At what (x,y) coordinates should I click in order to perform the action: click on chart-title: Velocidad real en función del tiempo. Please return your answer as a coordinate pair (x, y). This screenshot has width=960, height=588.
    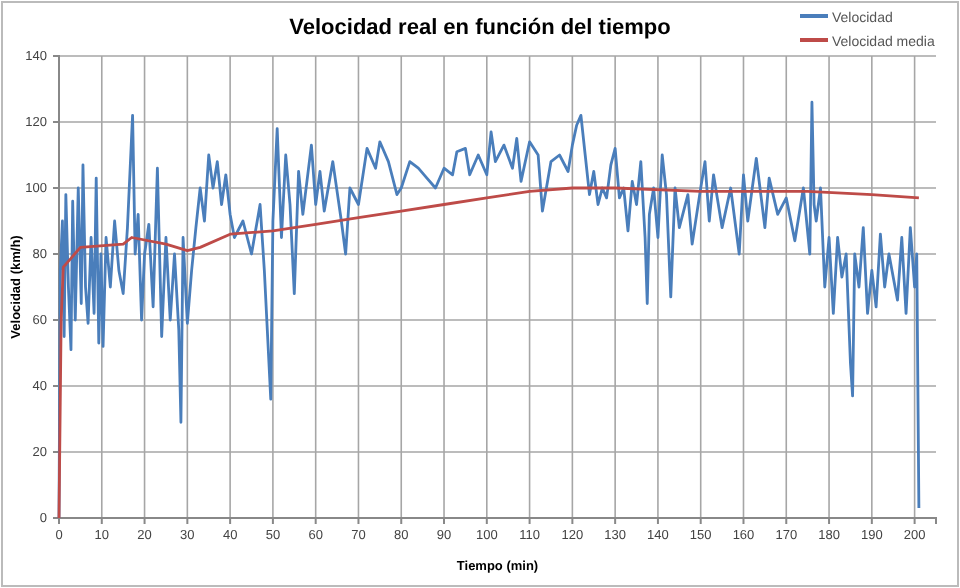
    Looking at the image, I should click on (480, 28).